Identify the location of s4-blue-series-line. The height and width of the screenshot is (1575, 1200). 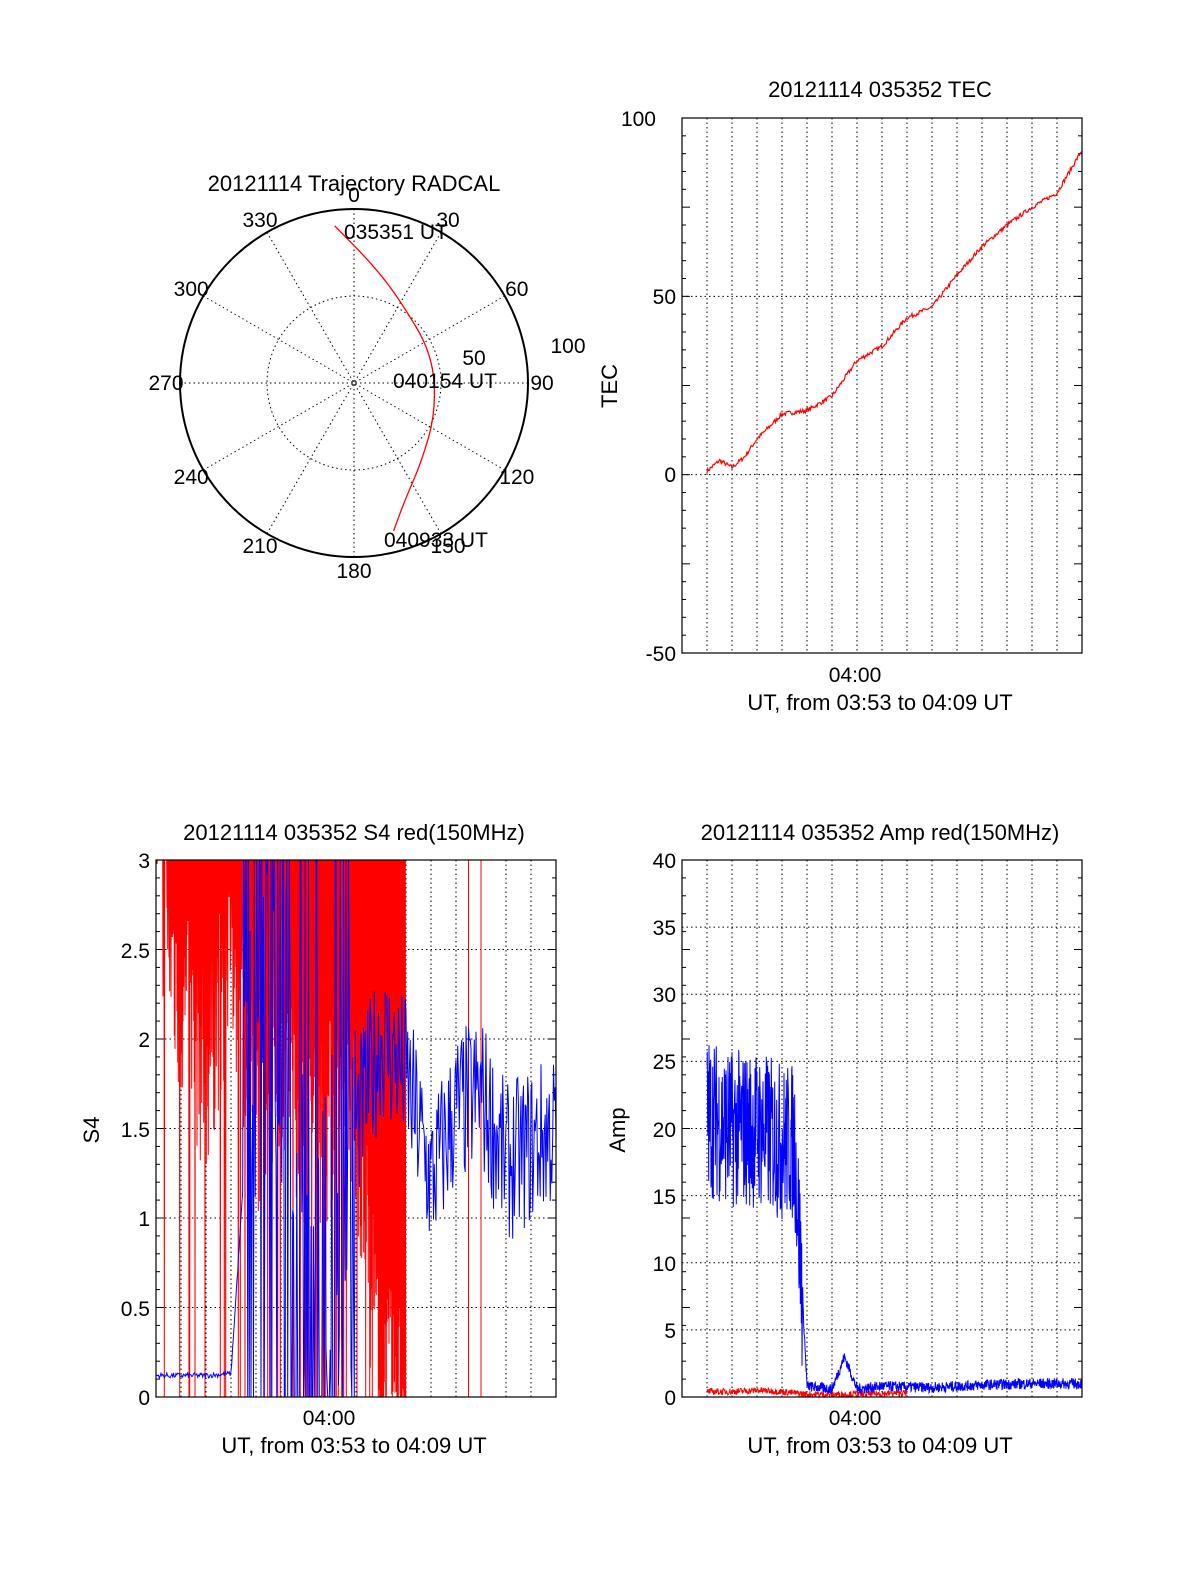
(356, 1128).